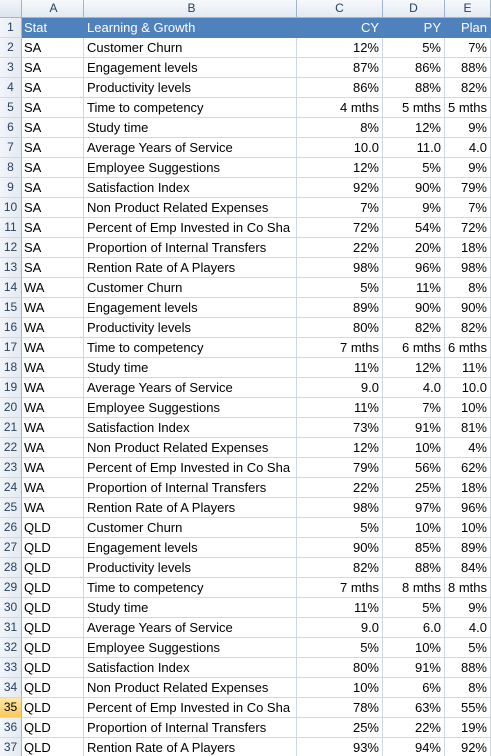 The width and height of the screenshot is (491, 756). Describe the element at coordinates (11, 368) in the screenshot. I see `row-header: 18` at that location.